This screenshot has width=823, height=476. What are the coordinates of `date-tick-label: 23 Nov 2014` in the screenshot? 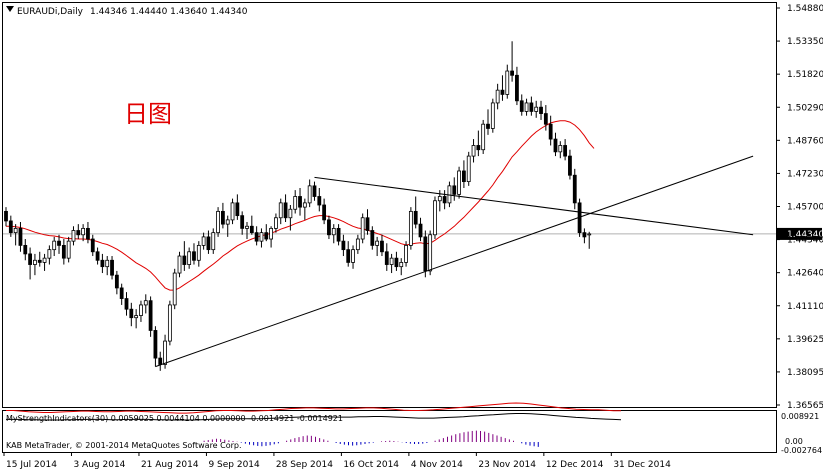 It's located at (507, 465).